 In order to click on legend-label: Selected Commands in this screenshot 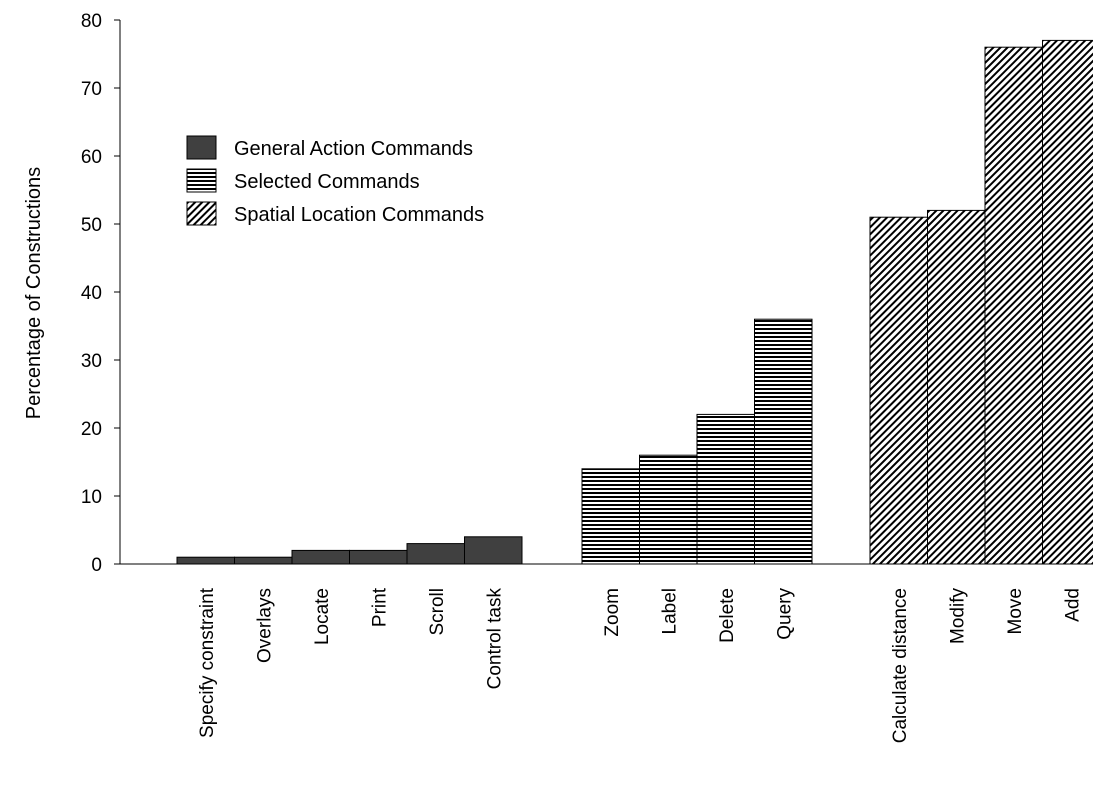, I will do `click(327, 182)`.